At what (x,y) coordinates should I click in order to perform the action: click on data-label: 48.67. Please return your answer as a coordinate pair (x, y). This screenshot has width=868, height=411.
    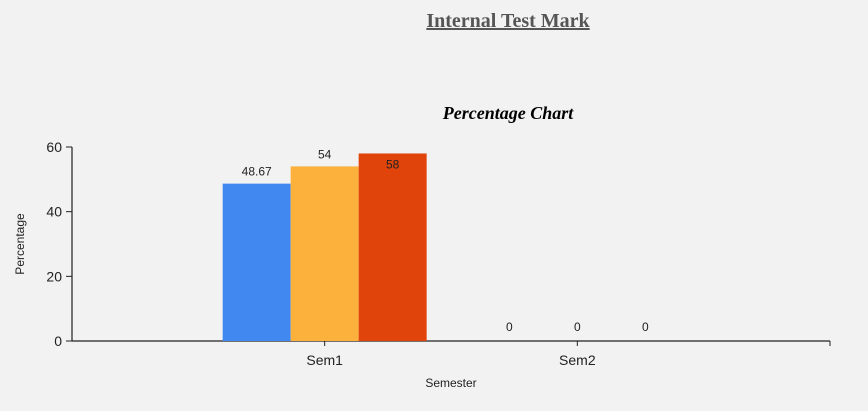
    Looking at the image, I should click on (257, 172).